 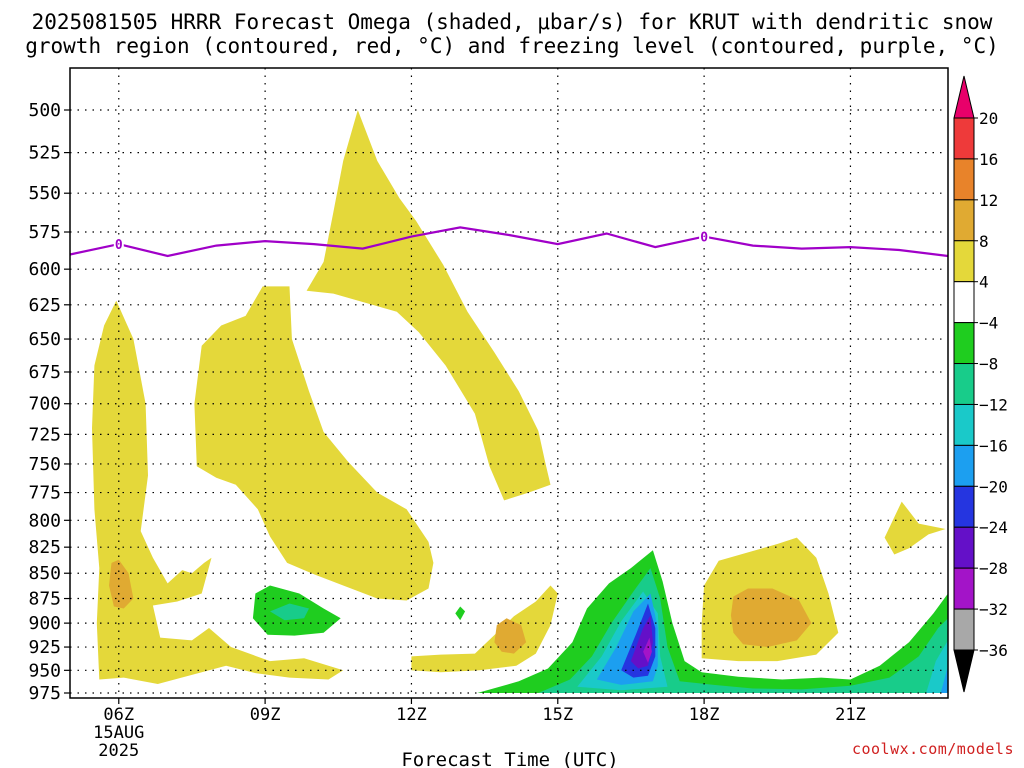 I want to click on y-tick-label-650: 650, so click(x=44, y=339).